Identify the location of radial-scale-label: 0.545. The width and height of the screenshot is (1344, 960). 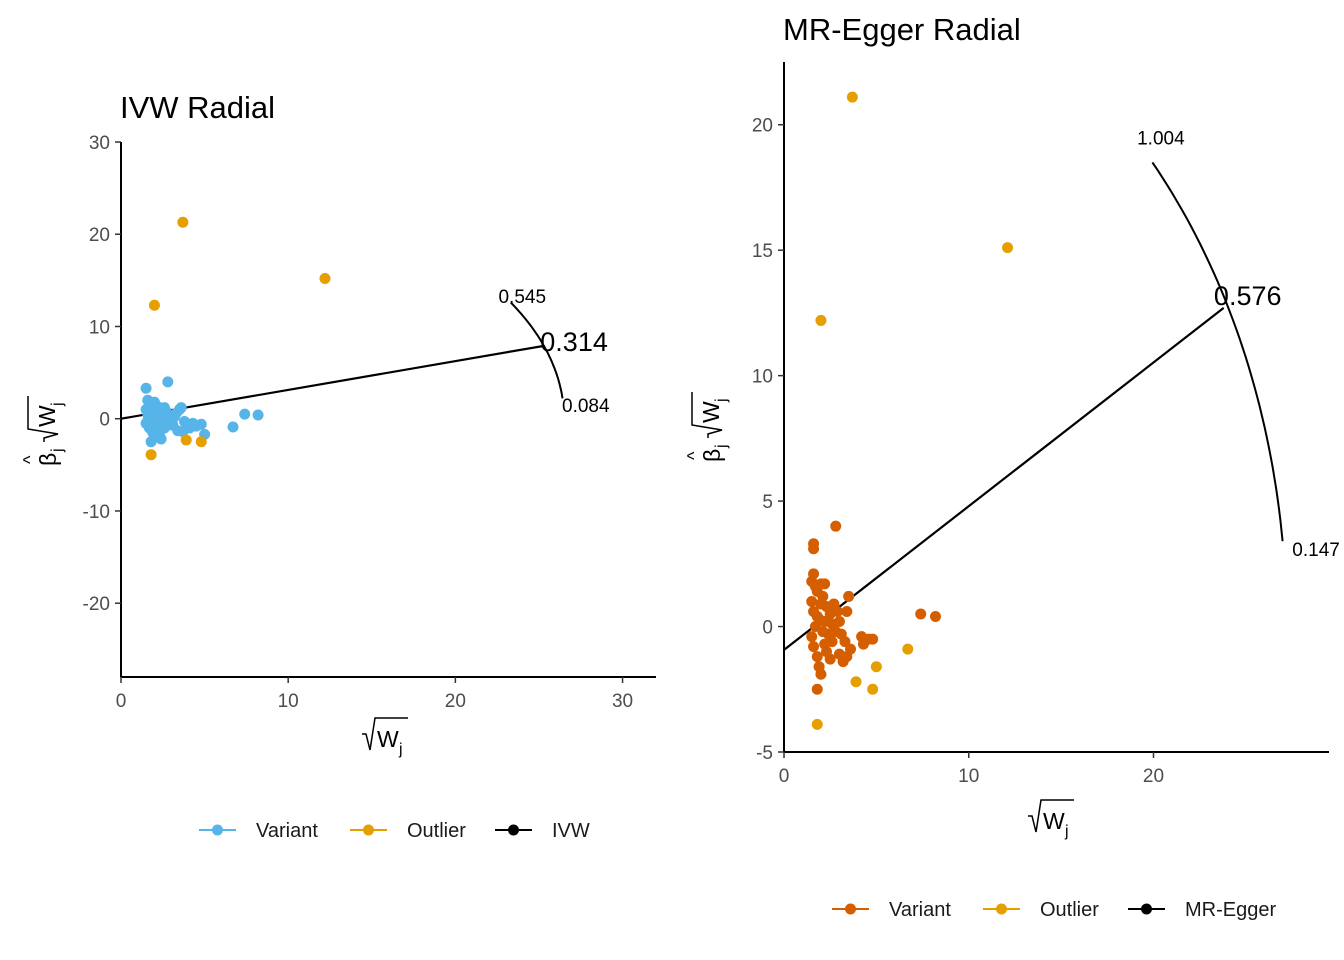
(522, 297).